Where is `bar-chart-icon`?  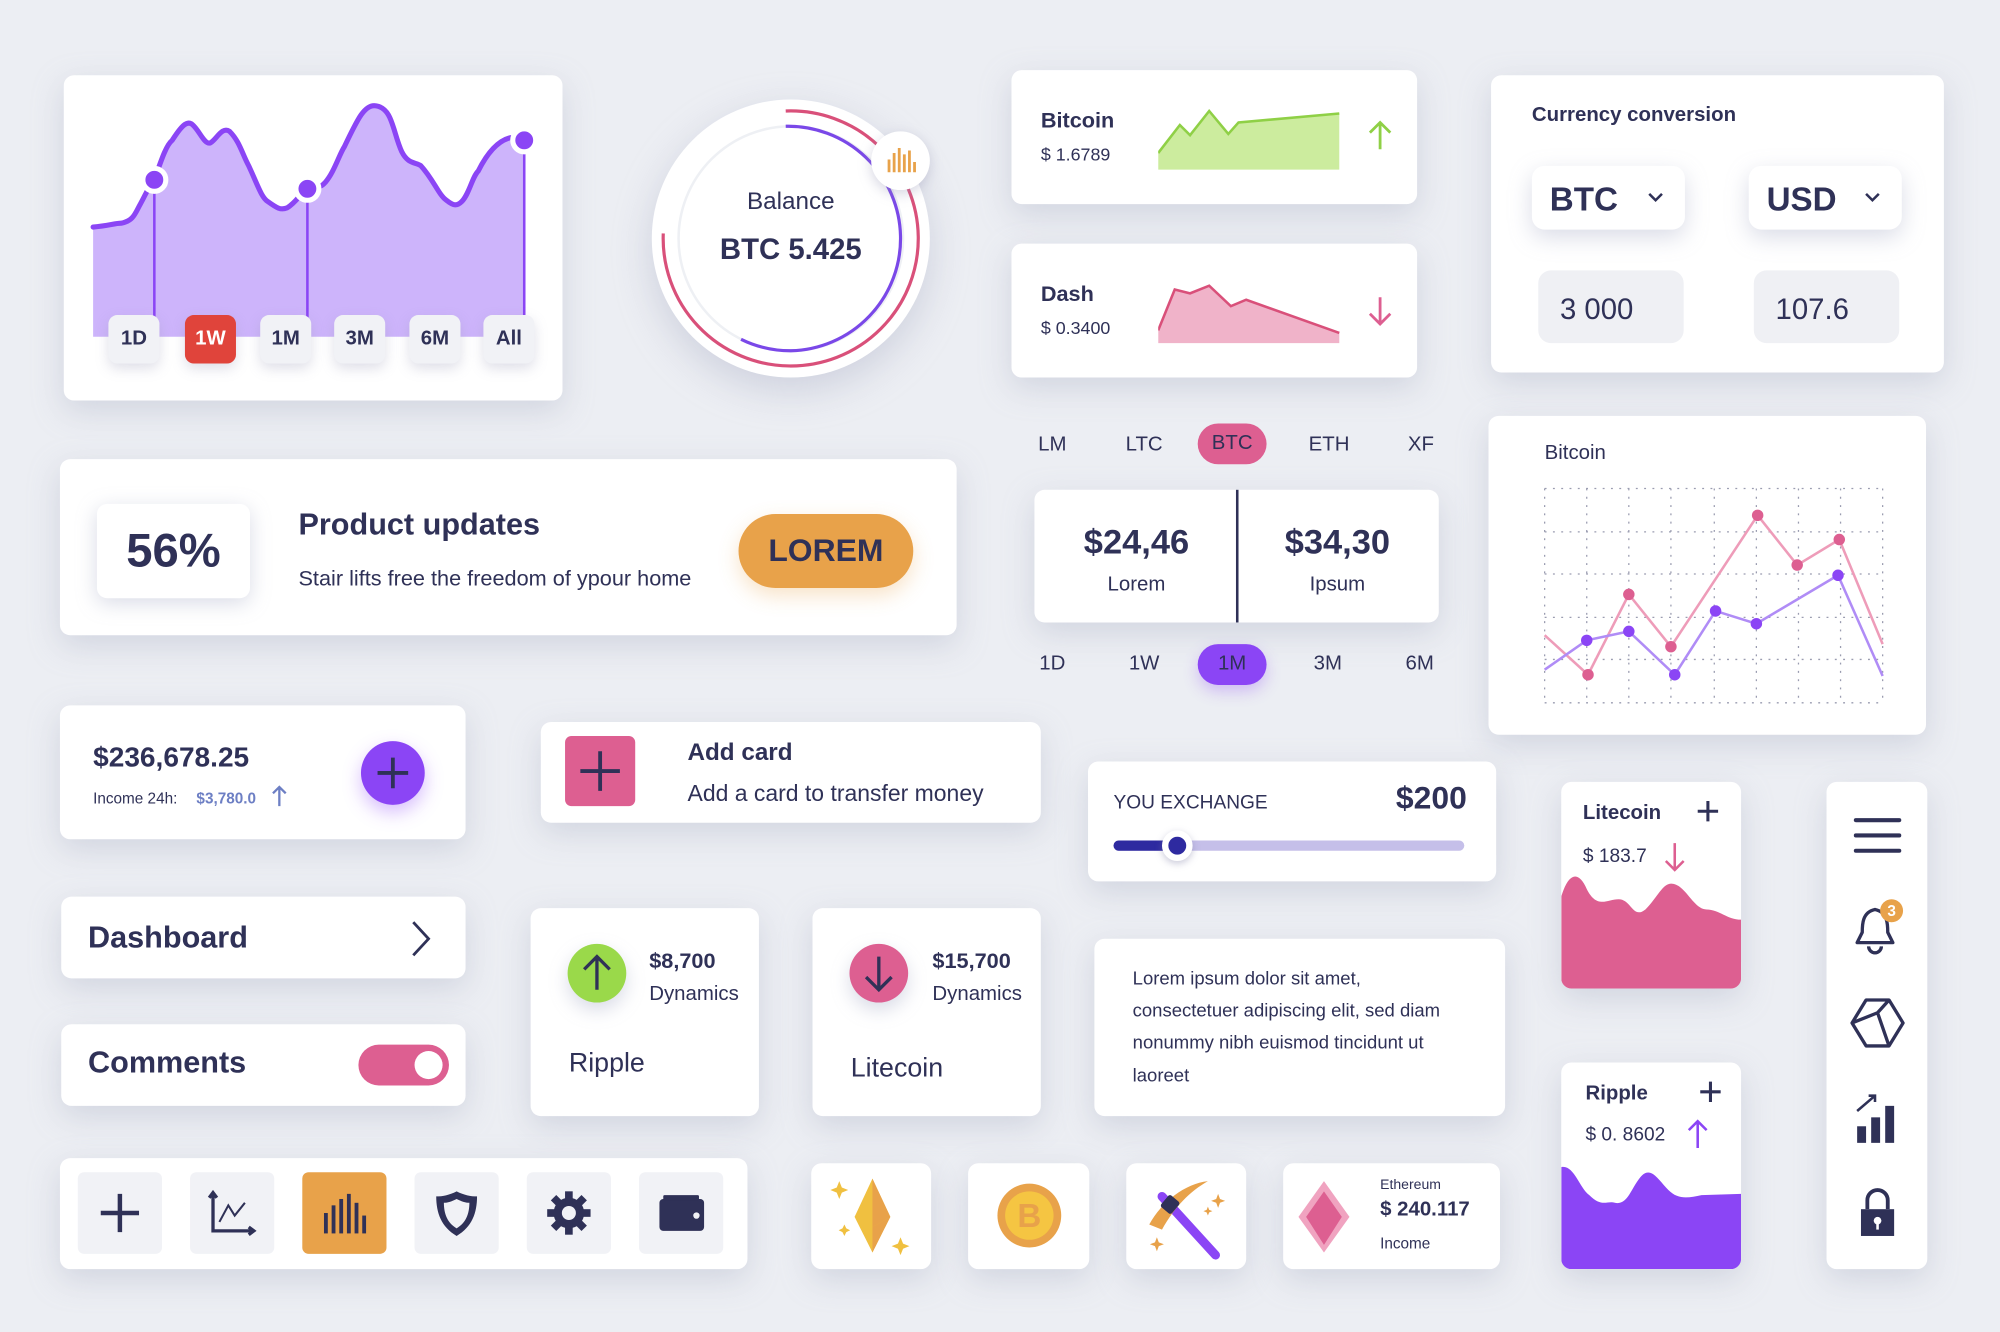
bar-chart-icon is located at coordinates (345, 1213).